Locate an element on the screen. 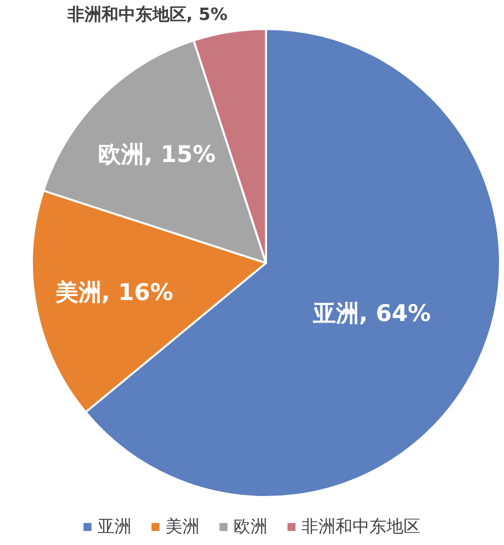 The height and width of the screenshot is (545, 504). legend-label: 欧洲 is located at coordinates (251, 527).